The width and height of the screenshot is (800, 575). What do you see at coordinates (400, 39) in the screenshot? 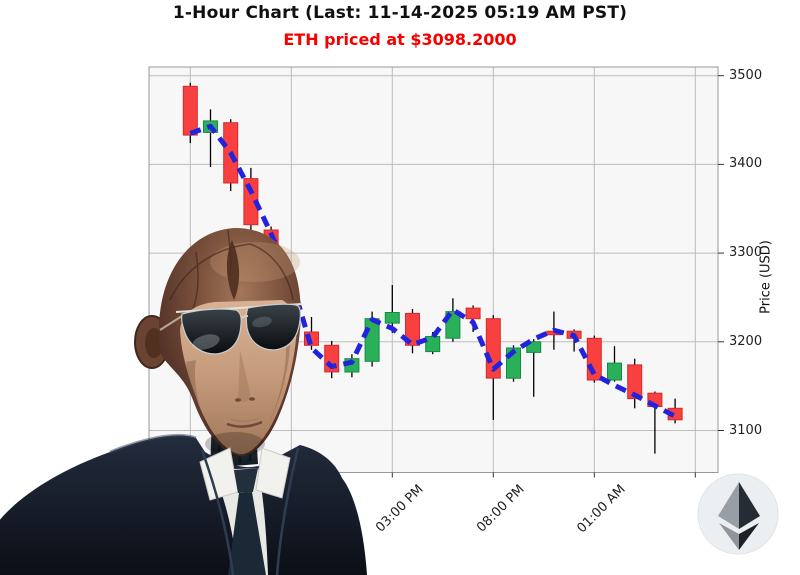
I see `price-subtitle: ETH priced at $3098.2000` at bounding box center [400, 39].